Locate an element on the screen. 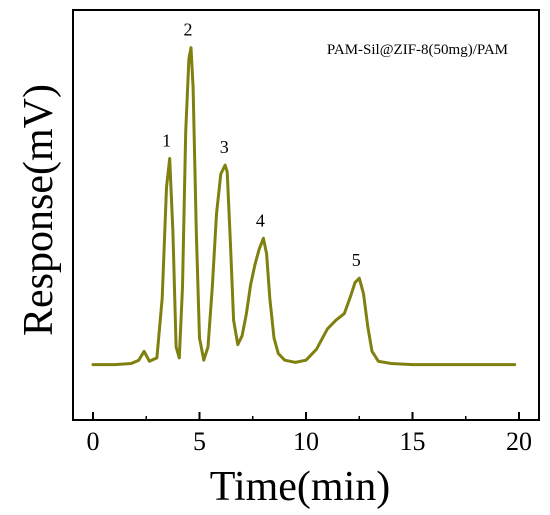 Image resolution: width=550 pixels, height=515 pixels. peak-label-2: 2 is located at coordinates (187, 30).